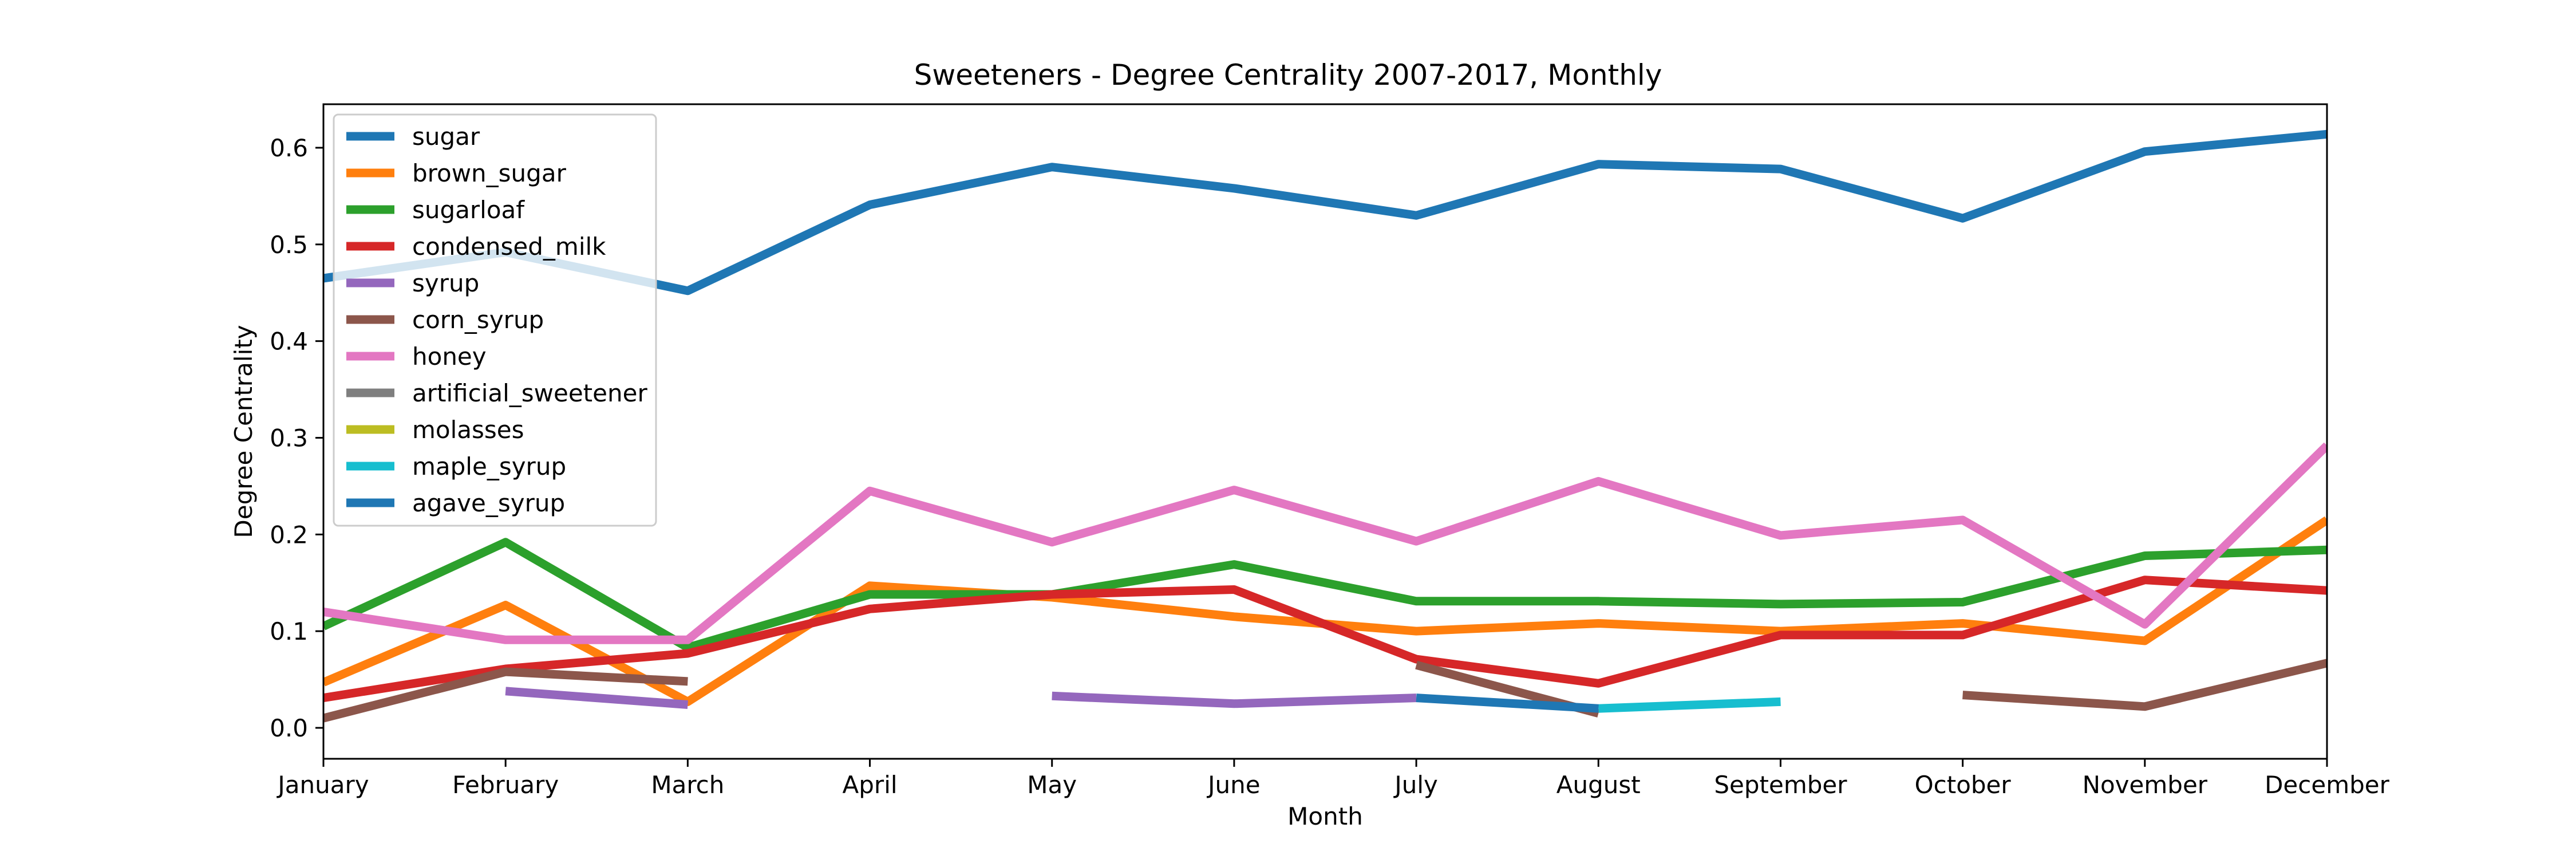  I want to click on x-tick-label: May, so click(1052, 785).